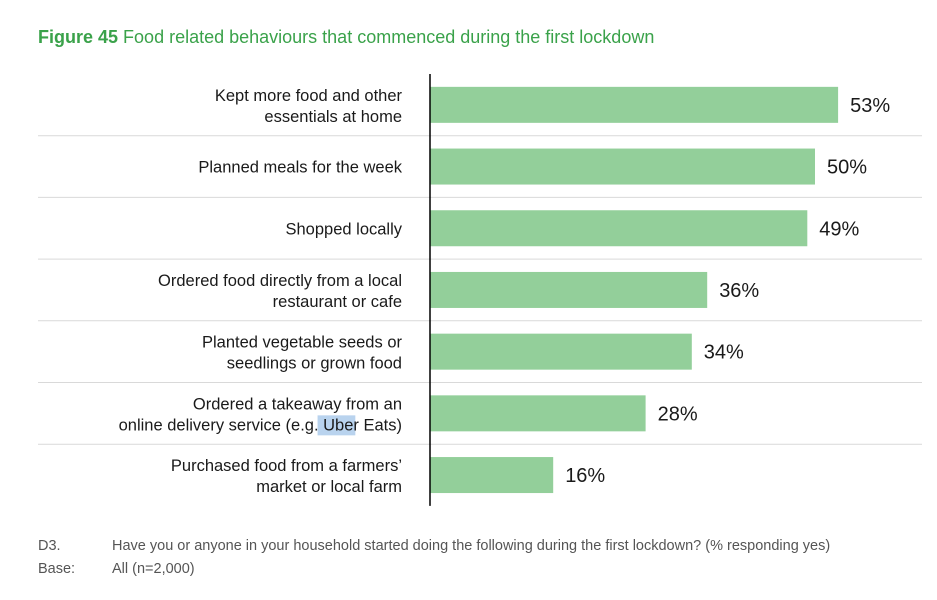 The height and width of the screenshot is (600, 937). I want to click on value-label: 50%, so click(847, 168).